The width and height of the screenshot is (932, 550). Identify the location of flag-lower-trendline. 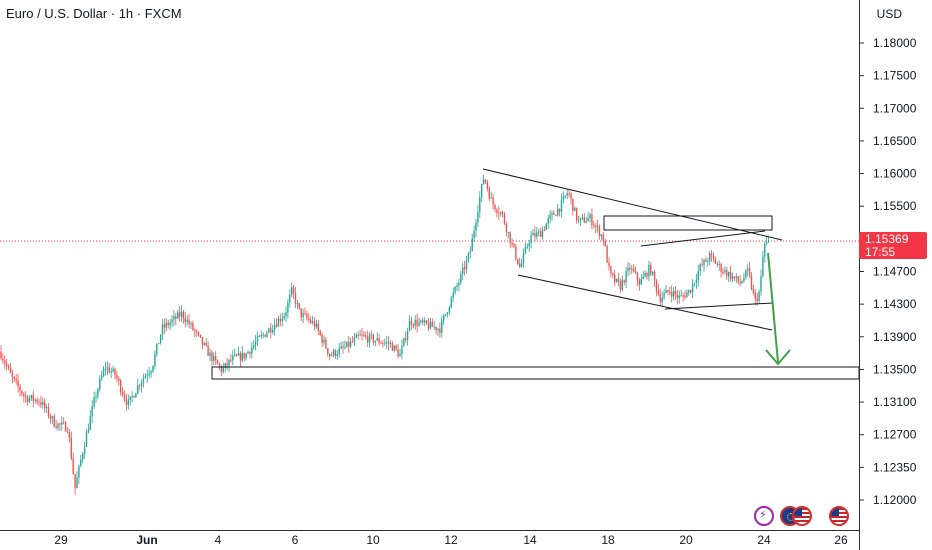
(719, 306).